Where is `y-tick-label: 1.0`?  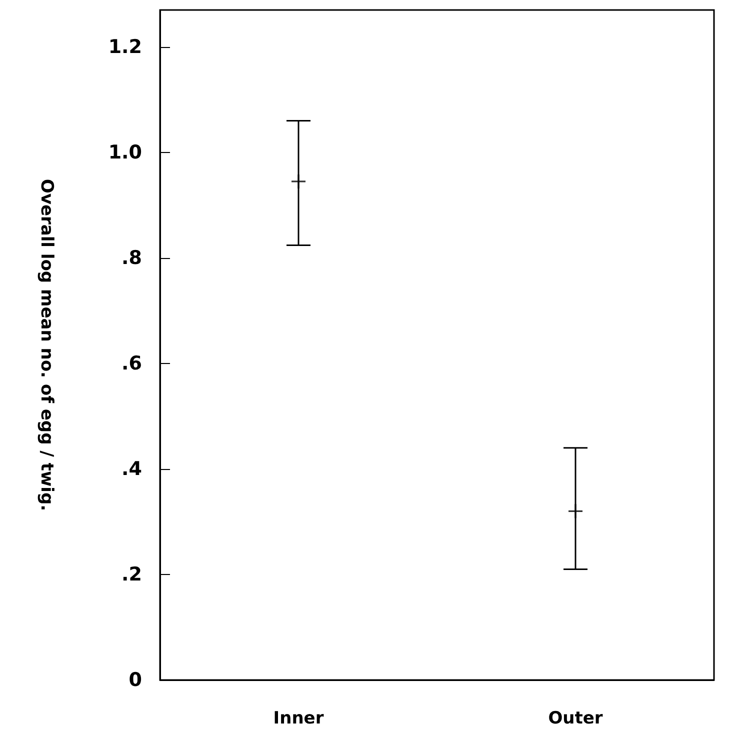 y-tick-label: 1.0 is located at coordinates (125, 152).